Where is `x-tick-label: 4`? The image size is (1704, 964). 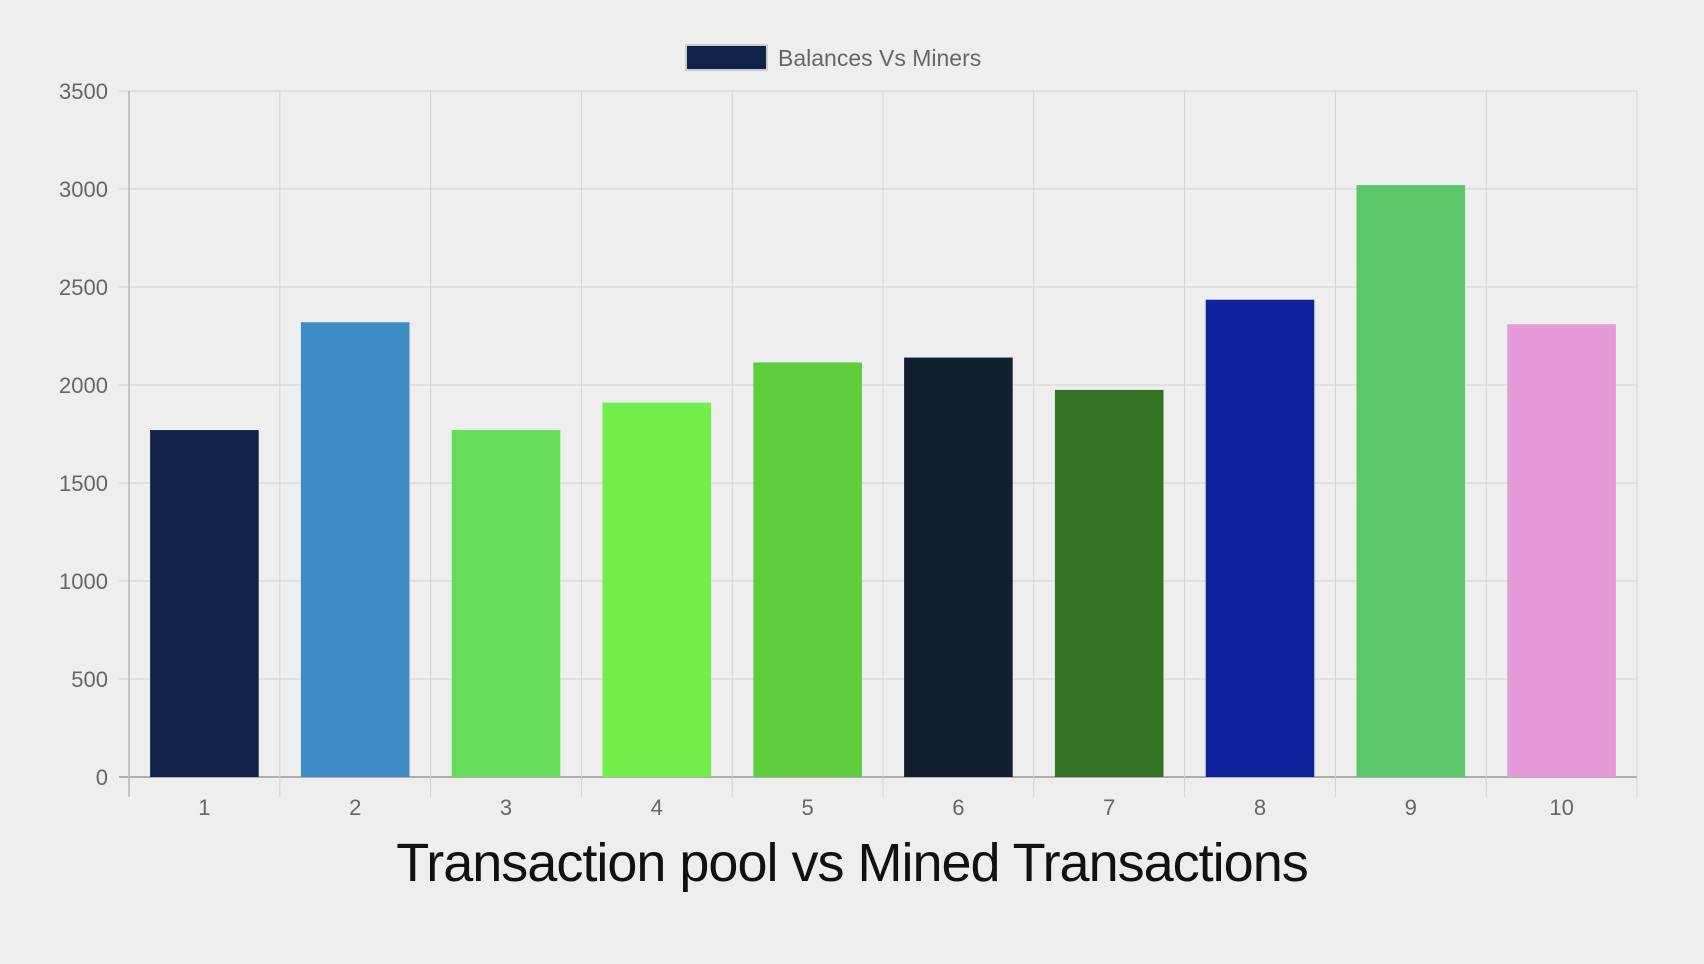 x-tick-label: 4 is located at coordinates (657, 807).